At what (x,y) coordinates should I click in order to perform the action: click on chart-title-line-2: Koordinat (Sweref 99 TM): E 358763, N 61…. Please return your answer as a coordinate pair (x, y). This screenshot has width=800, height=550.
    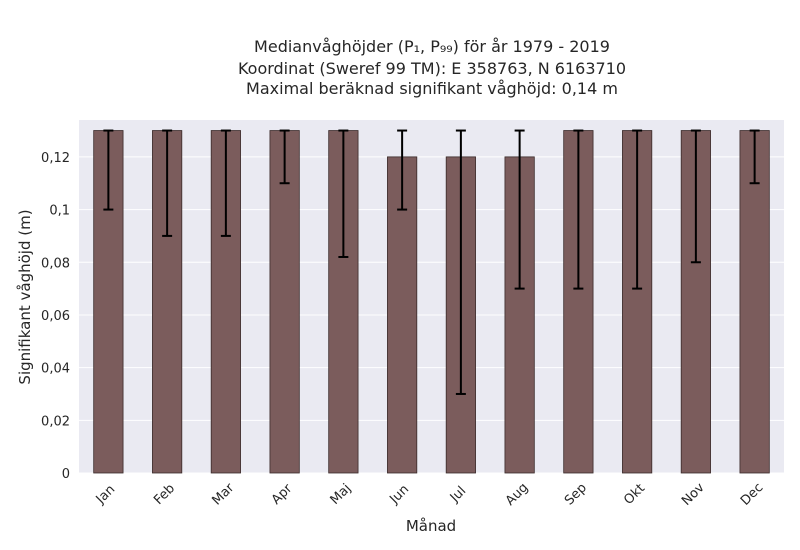
    Looking at the image, I should click on (432, 68).